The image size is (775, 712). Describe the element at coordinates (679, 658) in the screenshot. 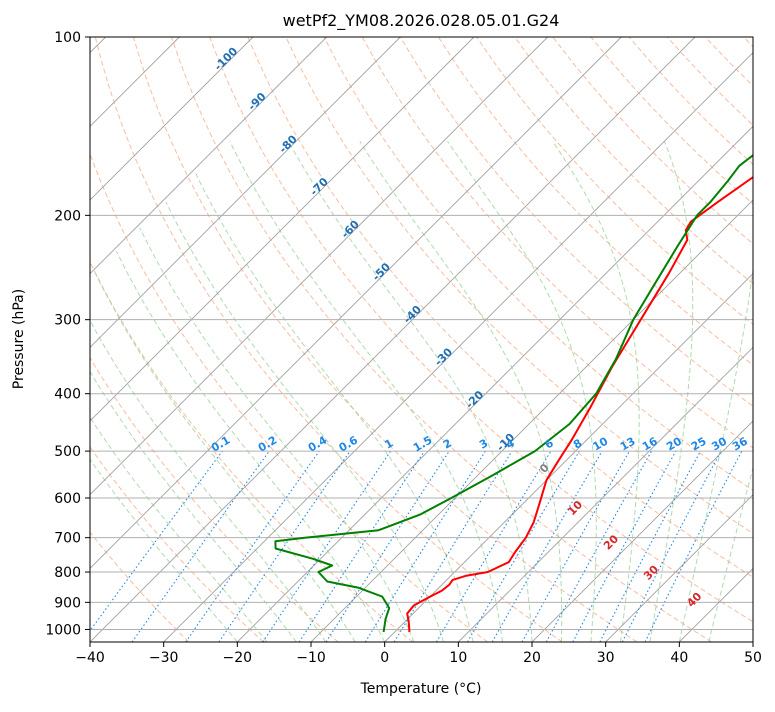

I see `x-tick-label: 40` at that location.